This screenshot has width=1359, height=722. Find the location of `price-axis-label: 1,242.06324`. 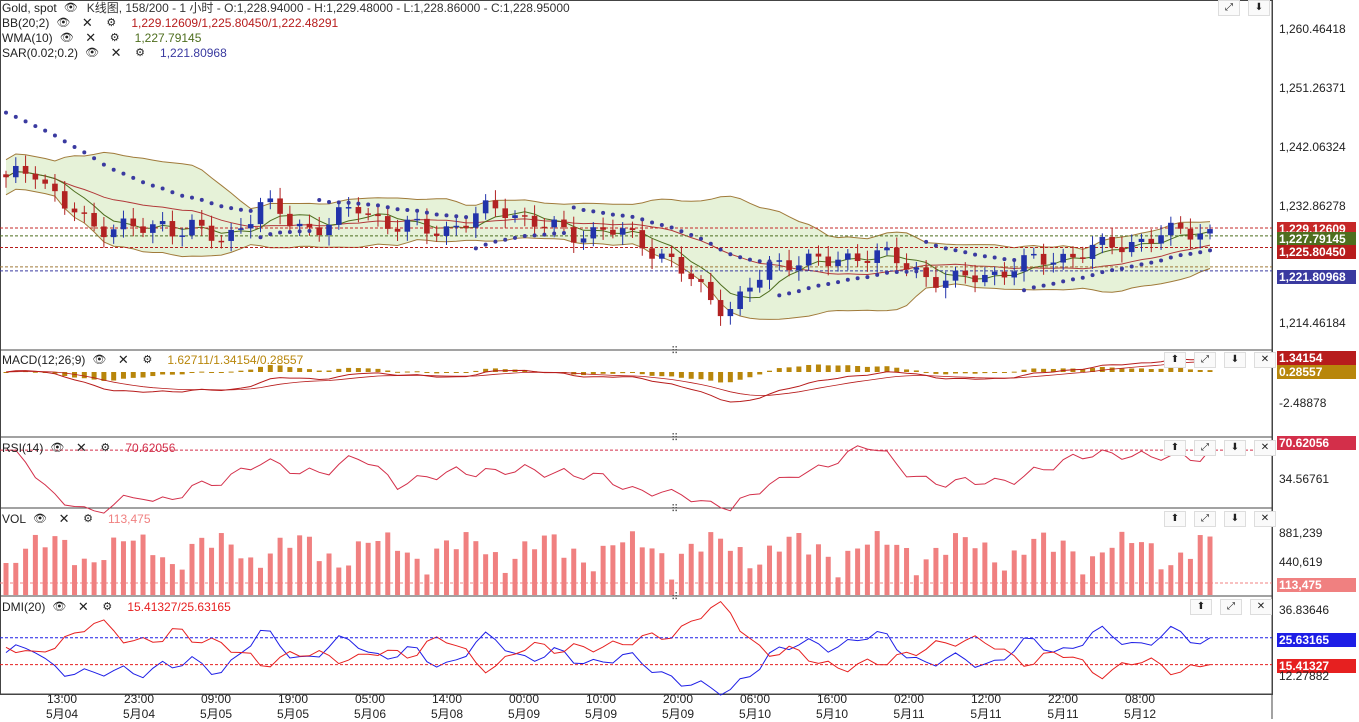

price-axis-label: 1,242.06324 is located at coordinates (1312, 147).